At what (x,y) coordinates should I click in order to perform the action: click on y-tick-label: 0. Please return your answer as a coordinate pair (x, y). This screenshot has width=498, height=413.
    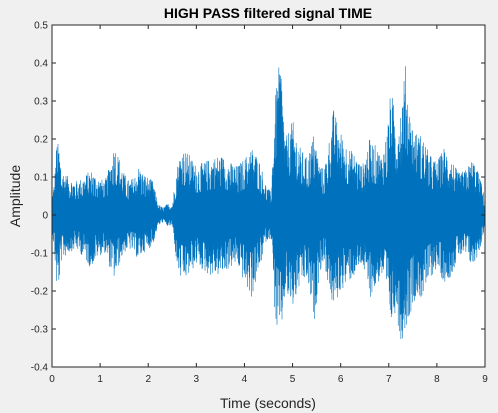
    Looking at the image, I should click on (45, 216).